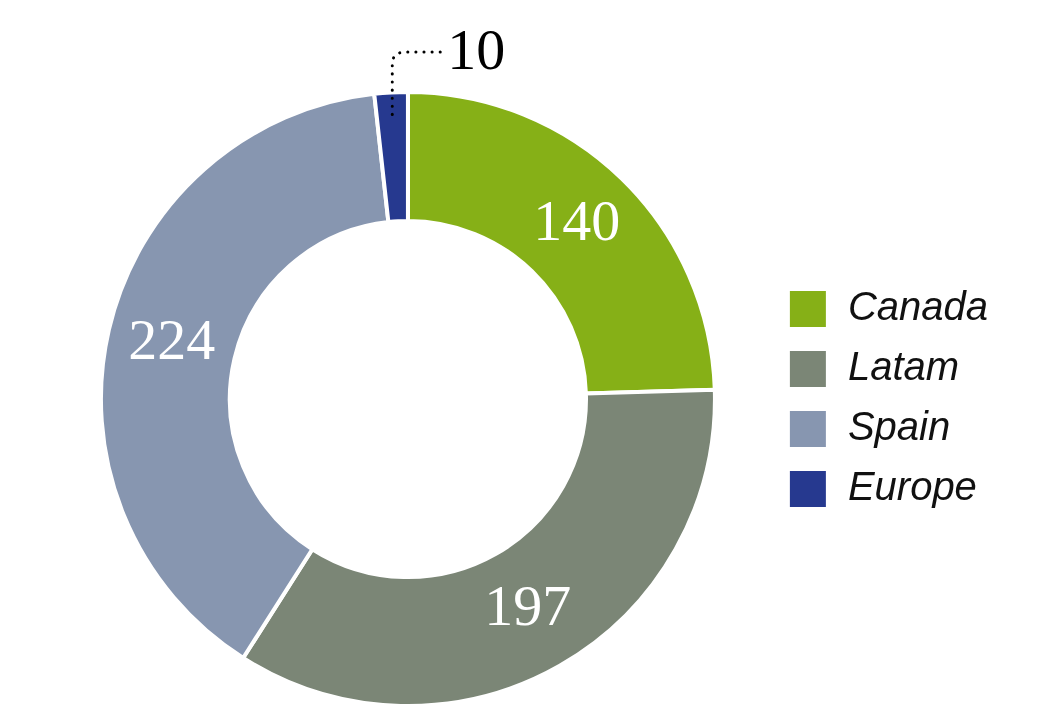 The image size is (1050, 719). I want to click on legend-label: Canada, so click(918, 306).